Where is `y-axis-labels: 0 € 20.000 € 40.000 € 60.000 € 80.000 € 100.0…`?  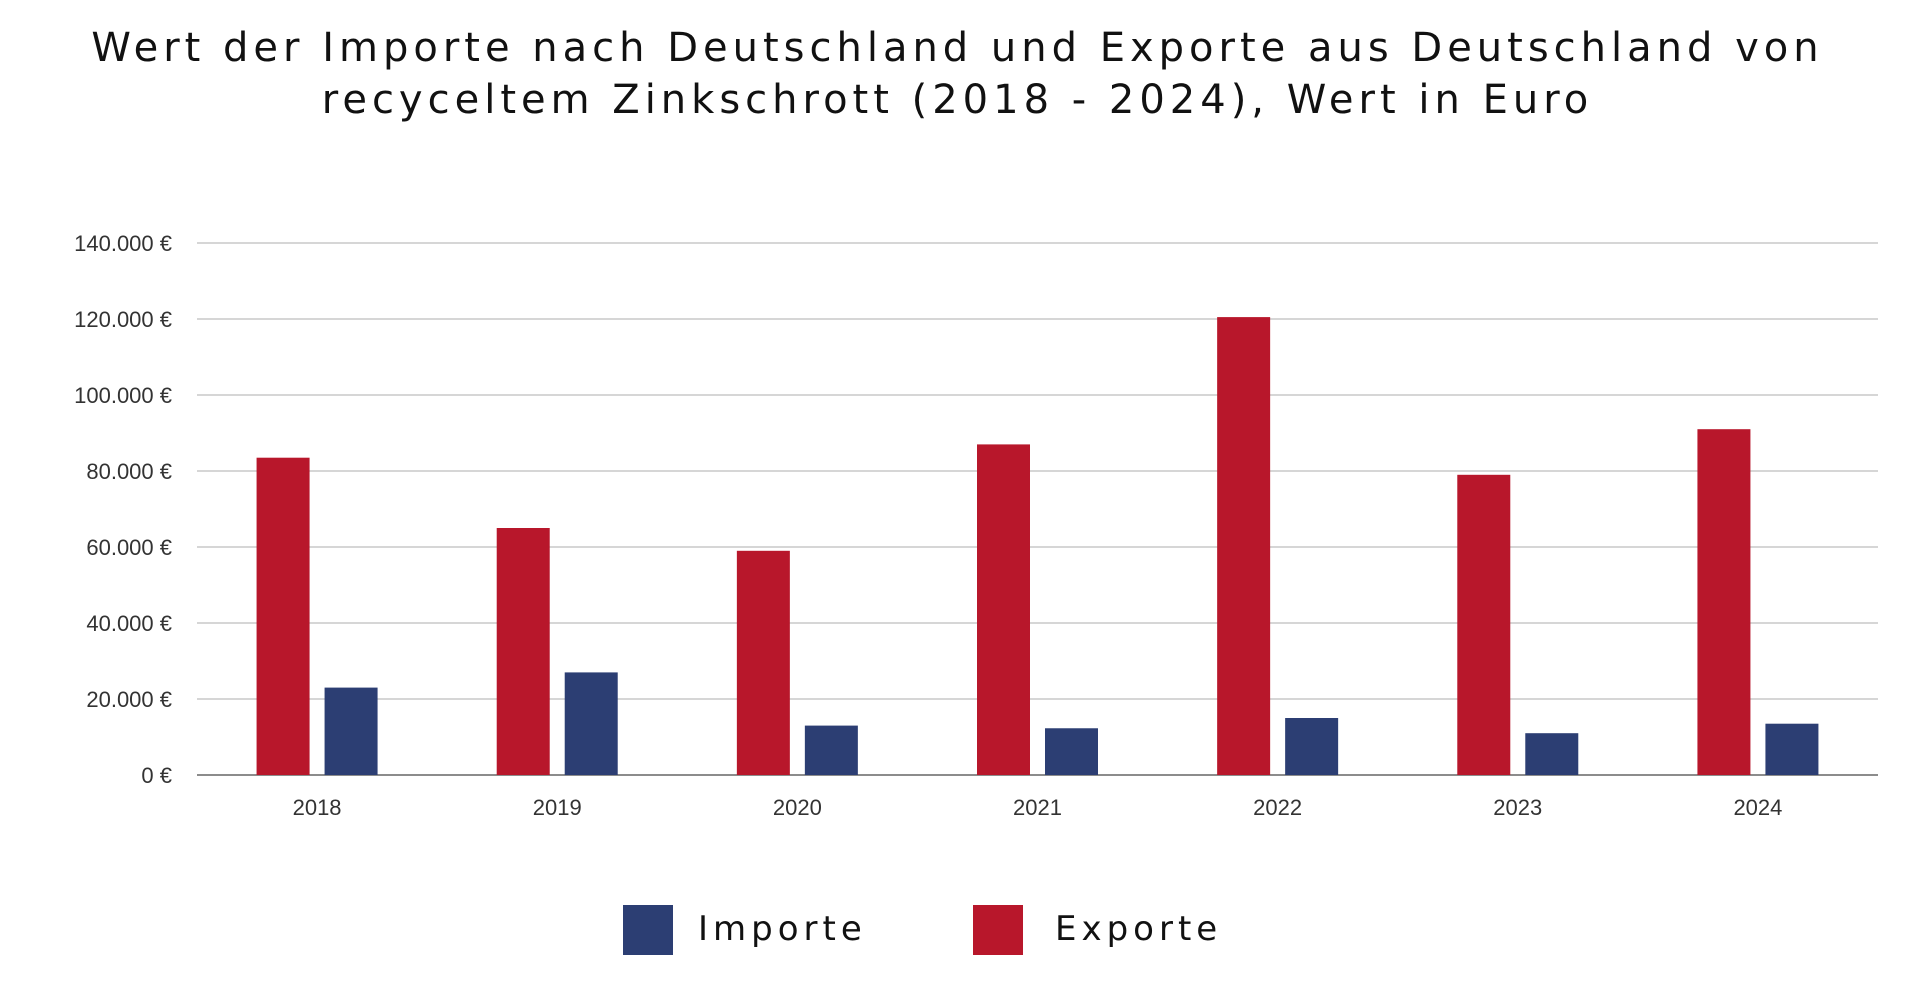
y-axis-labels: 0 € 20.000 € 40.000 € 60.000 € 80.000 € 100.0… is located at coordinates (123, 509).